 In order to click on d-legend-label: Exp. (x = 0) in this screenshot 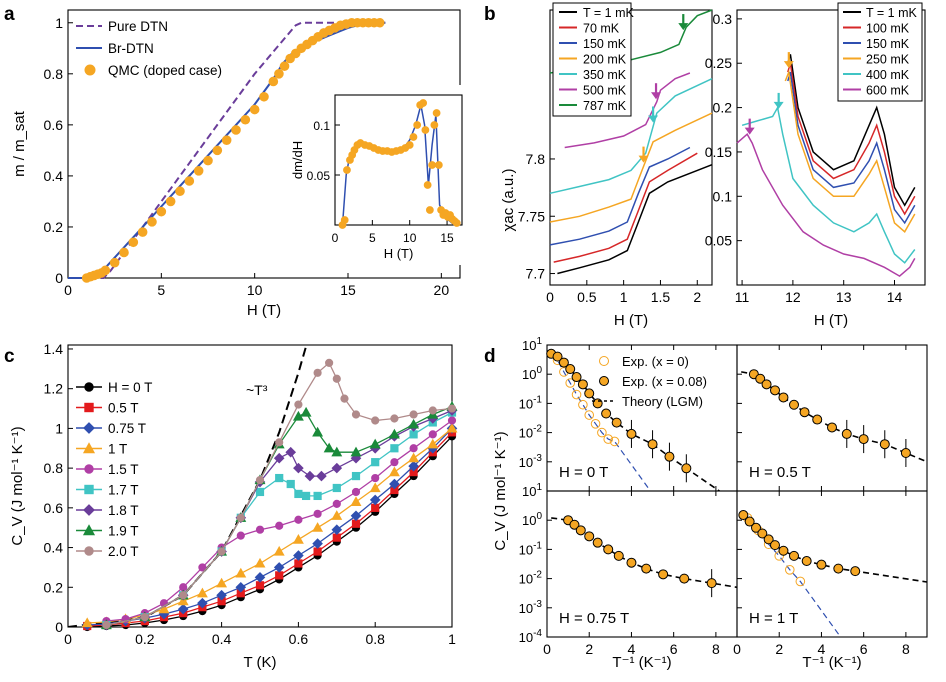, I will do `click(655, 361)`.